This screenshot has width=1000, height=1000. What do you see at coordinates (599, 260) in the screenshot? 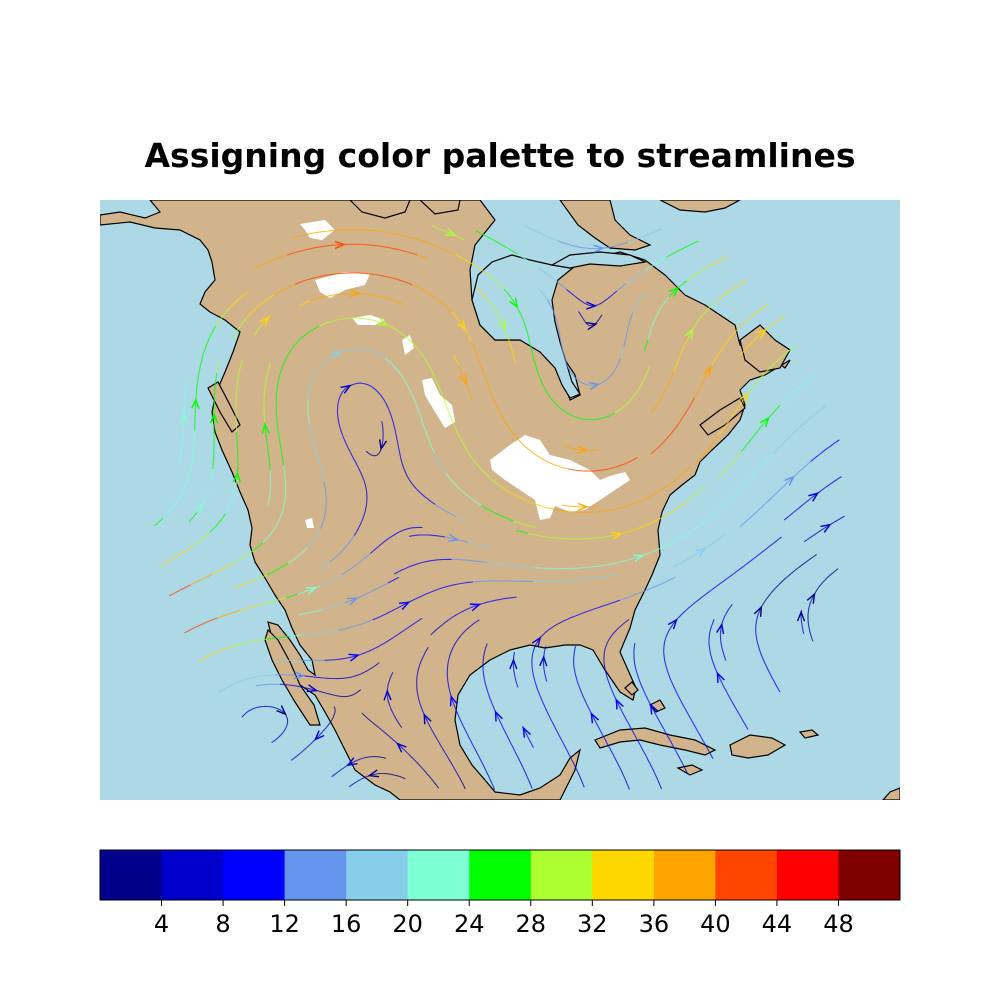
I see `hudson-strait` at bounding box center [599, 260].